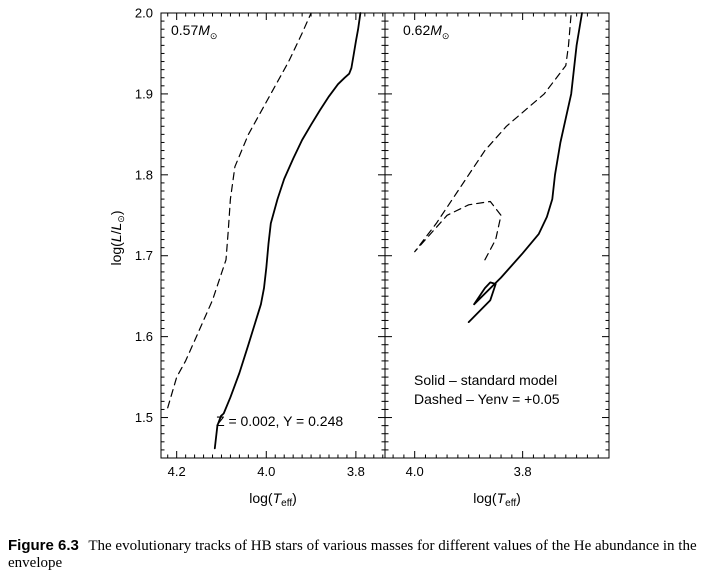 This screenshot has height=577, width=711. I want to click on x-tick-labels-left: 4.2 4.0 3.8, so click(266, 471).